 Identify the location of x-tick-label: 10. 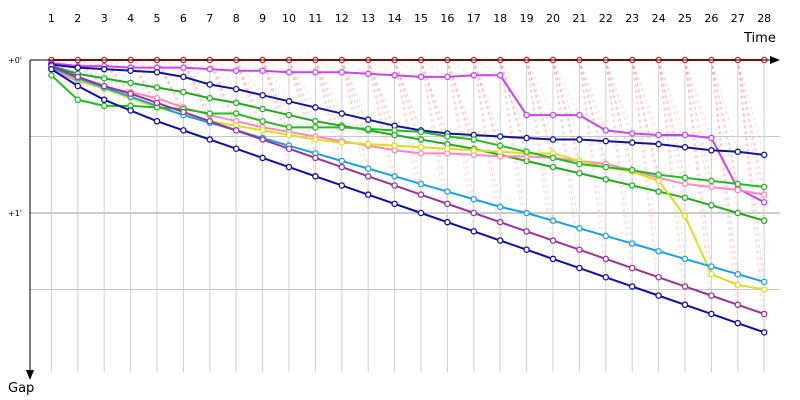
(289, 18).